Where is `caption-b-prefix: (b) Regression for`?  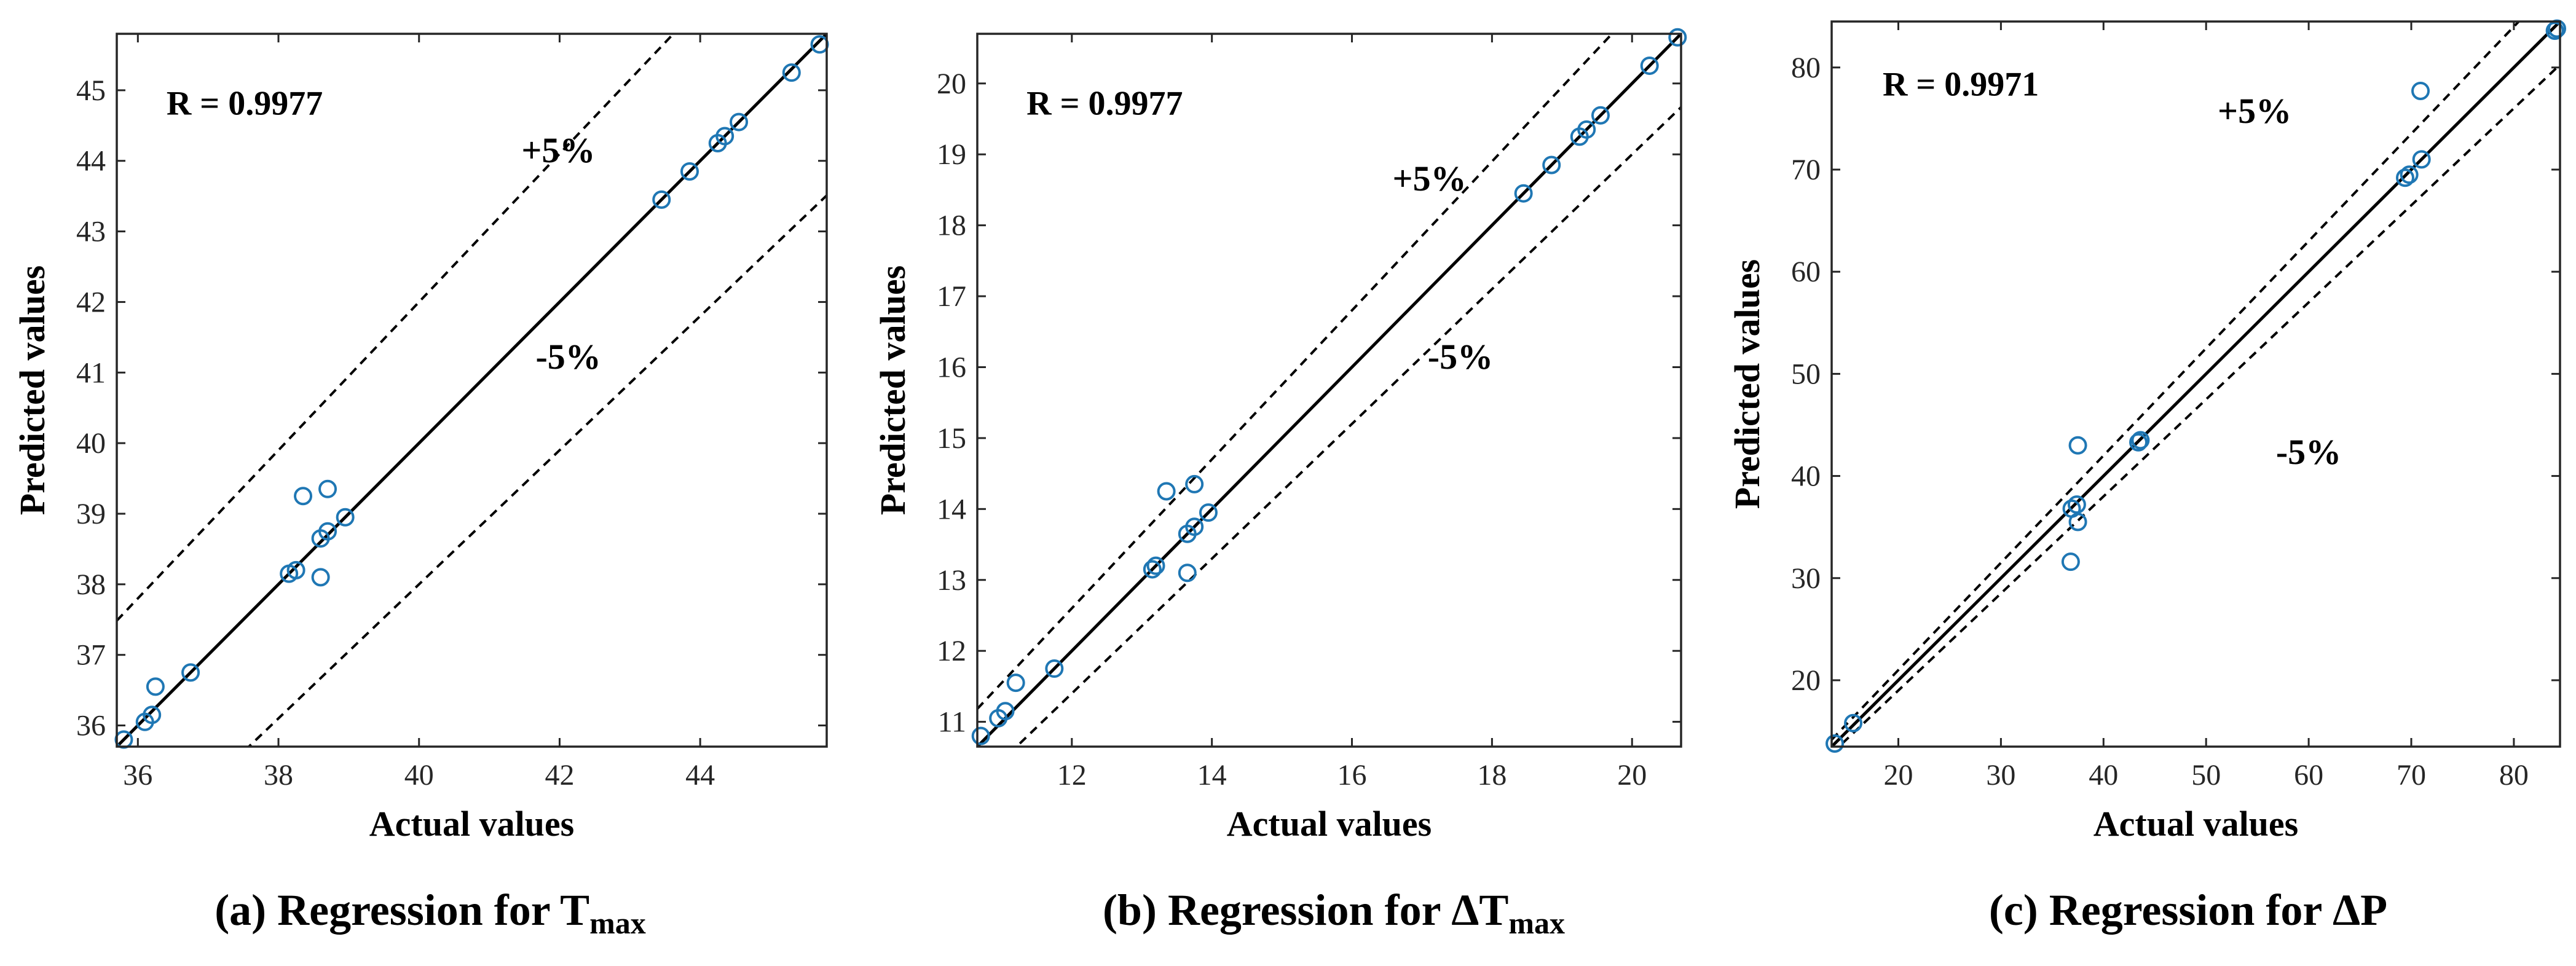 caption-b-prefix: (b) Regression for is located at coordinates (1277, 910).